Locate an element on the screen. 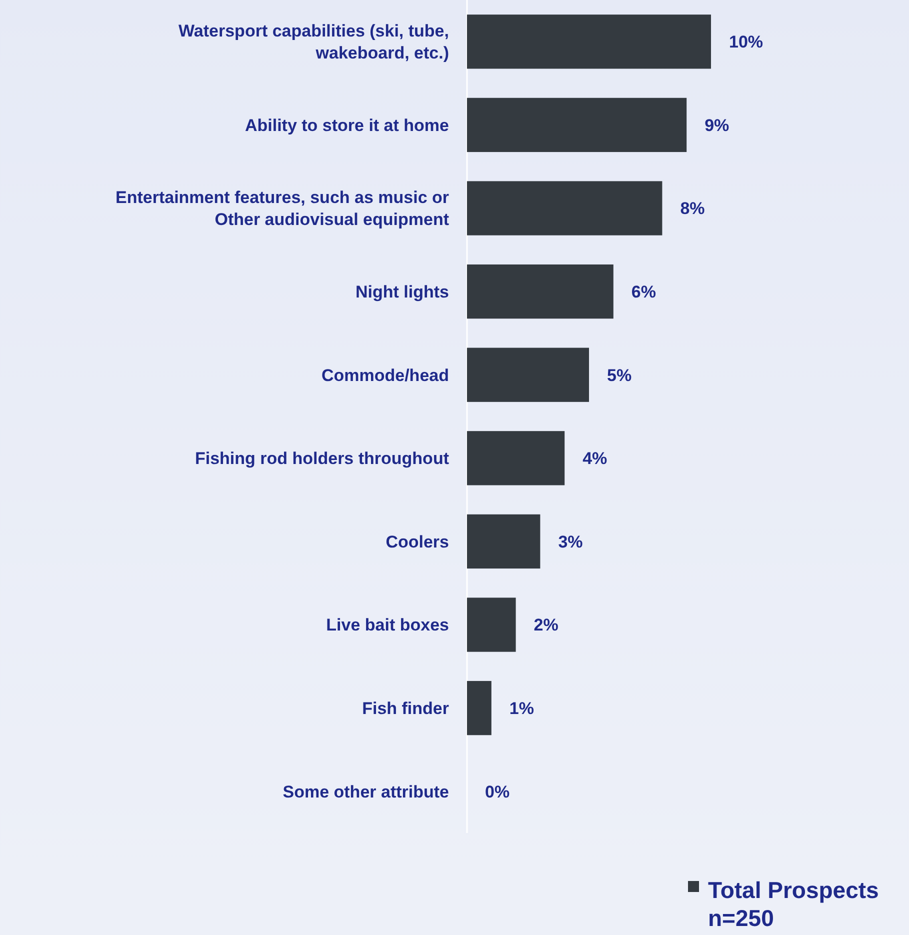 This screenshot has width=909, height=935. data-label: 5% is located at coordinates (619, 375).